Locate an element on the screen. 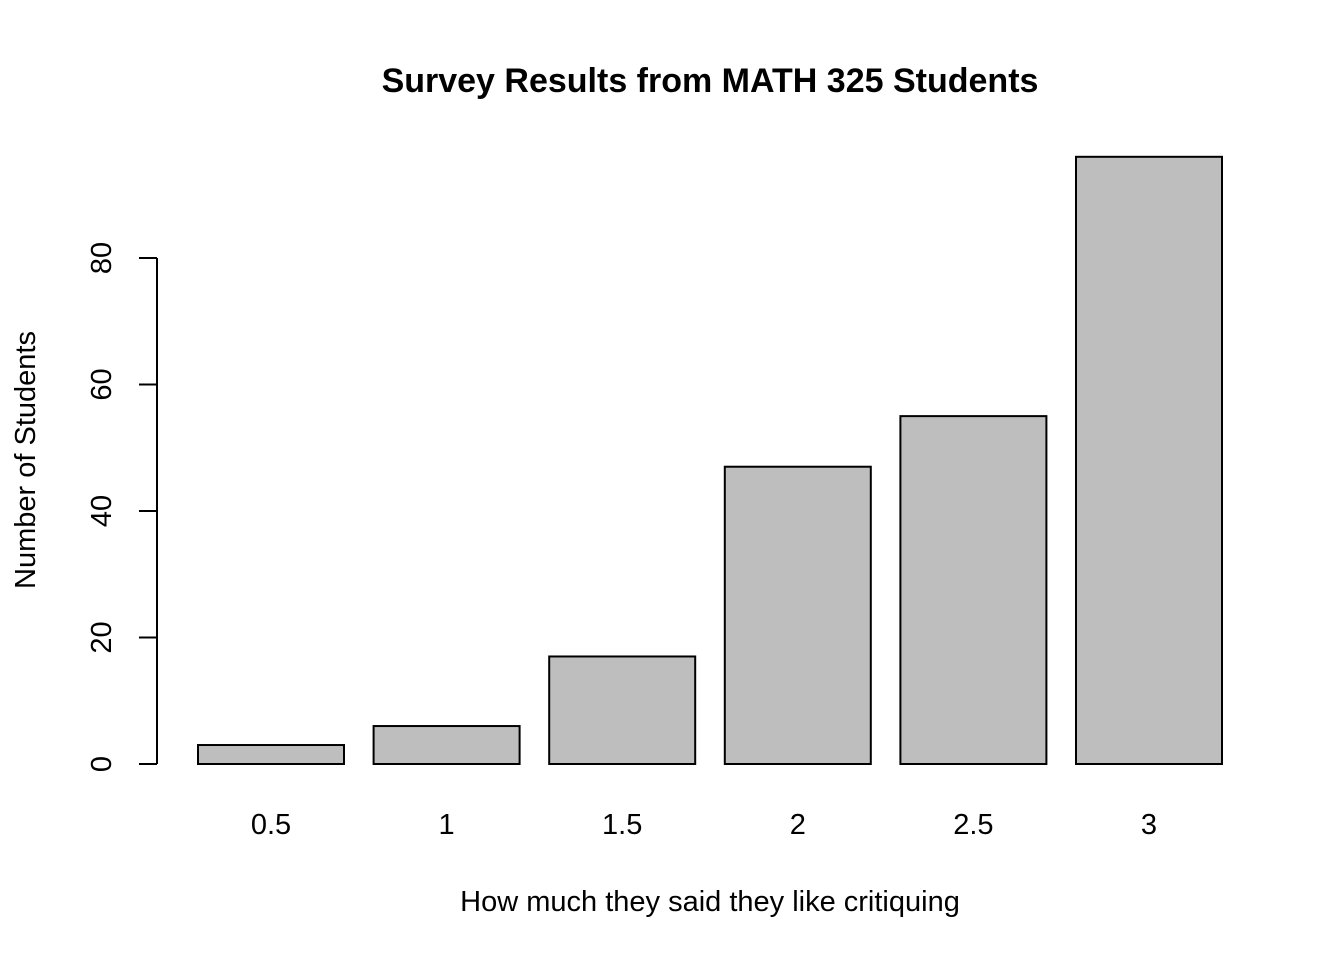 The height and width of the screenshot is (960, 1344). y-tick-label: 20 is located at coordinates (102, 637).